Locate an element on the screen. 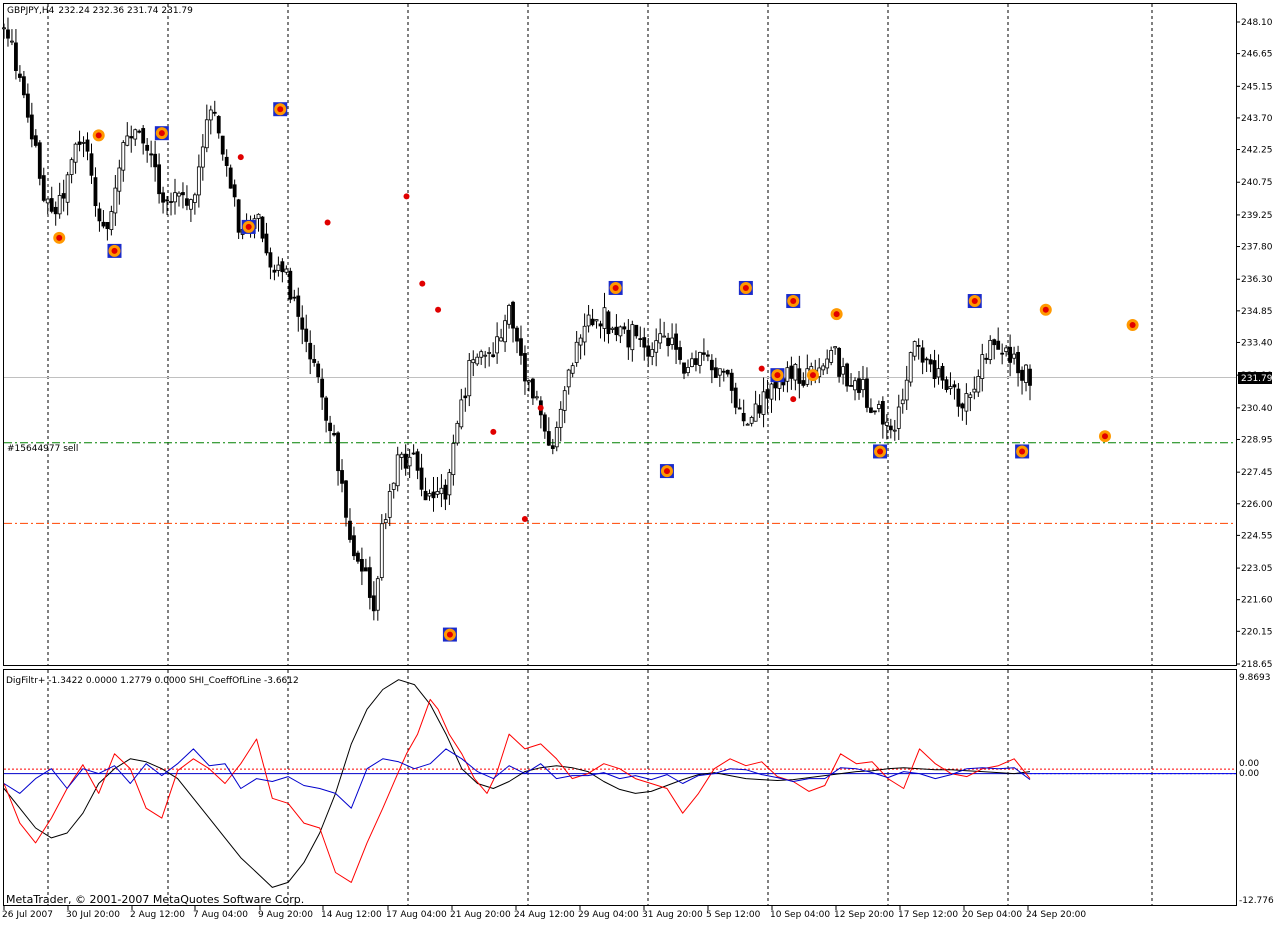 Image resolution: width=1274 pixels, height=926 pixels. order-label: #15644977 sell is located at coordinates (42, 449).